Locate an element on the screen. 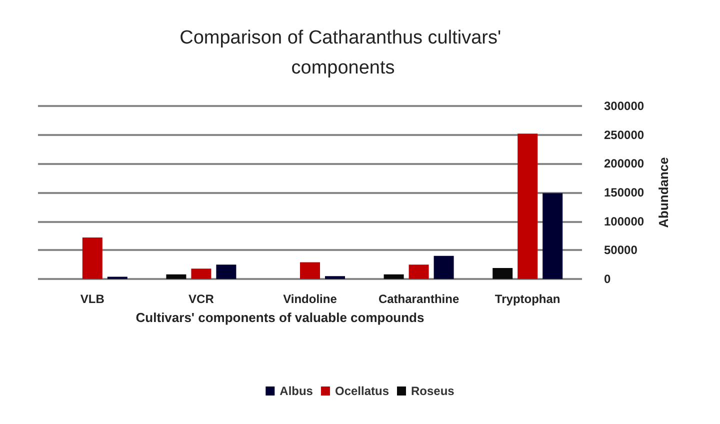 The width and height of the screenshot is (720, 424). x-tick-label: Tryptophan is located at coordinates (527, 299).